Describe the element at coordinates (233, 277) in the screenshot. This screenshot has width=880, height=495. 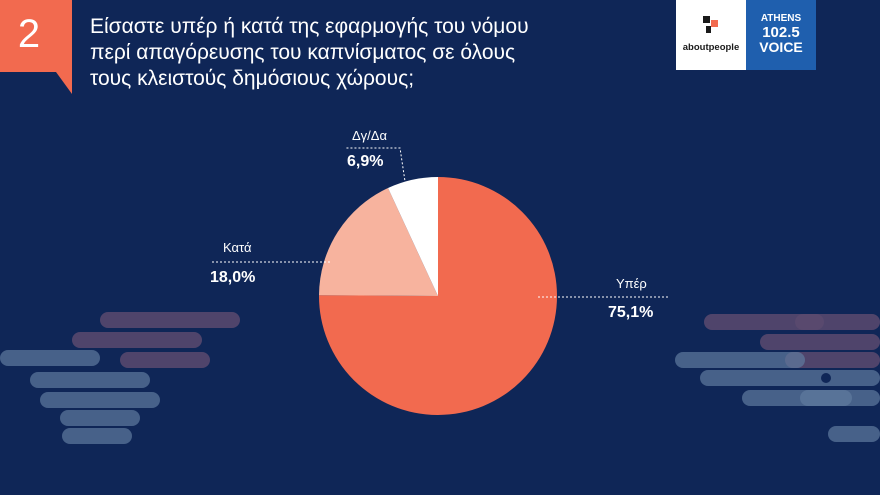
I see `slice-value-against: 18,0%` at that location.